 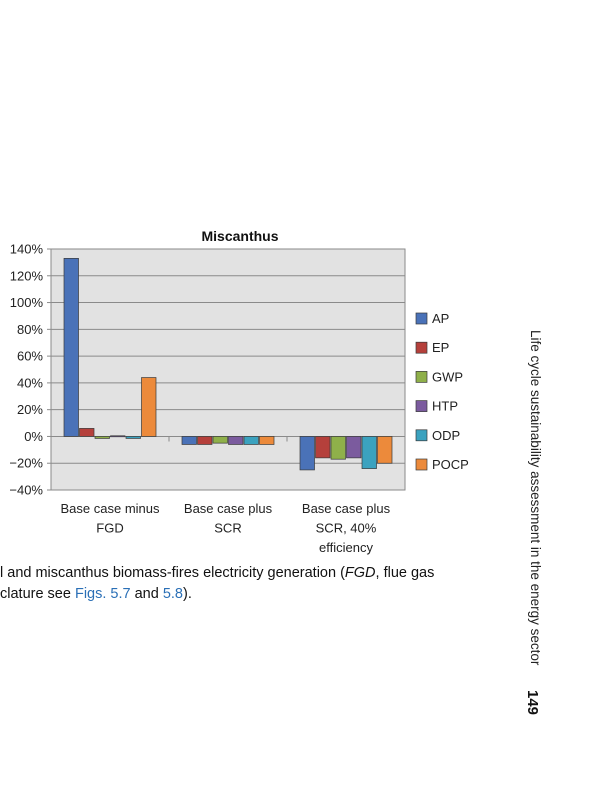 I want to click on legend-label-pocp: POCP, so click(x=450, y=464).